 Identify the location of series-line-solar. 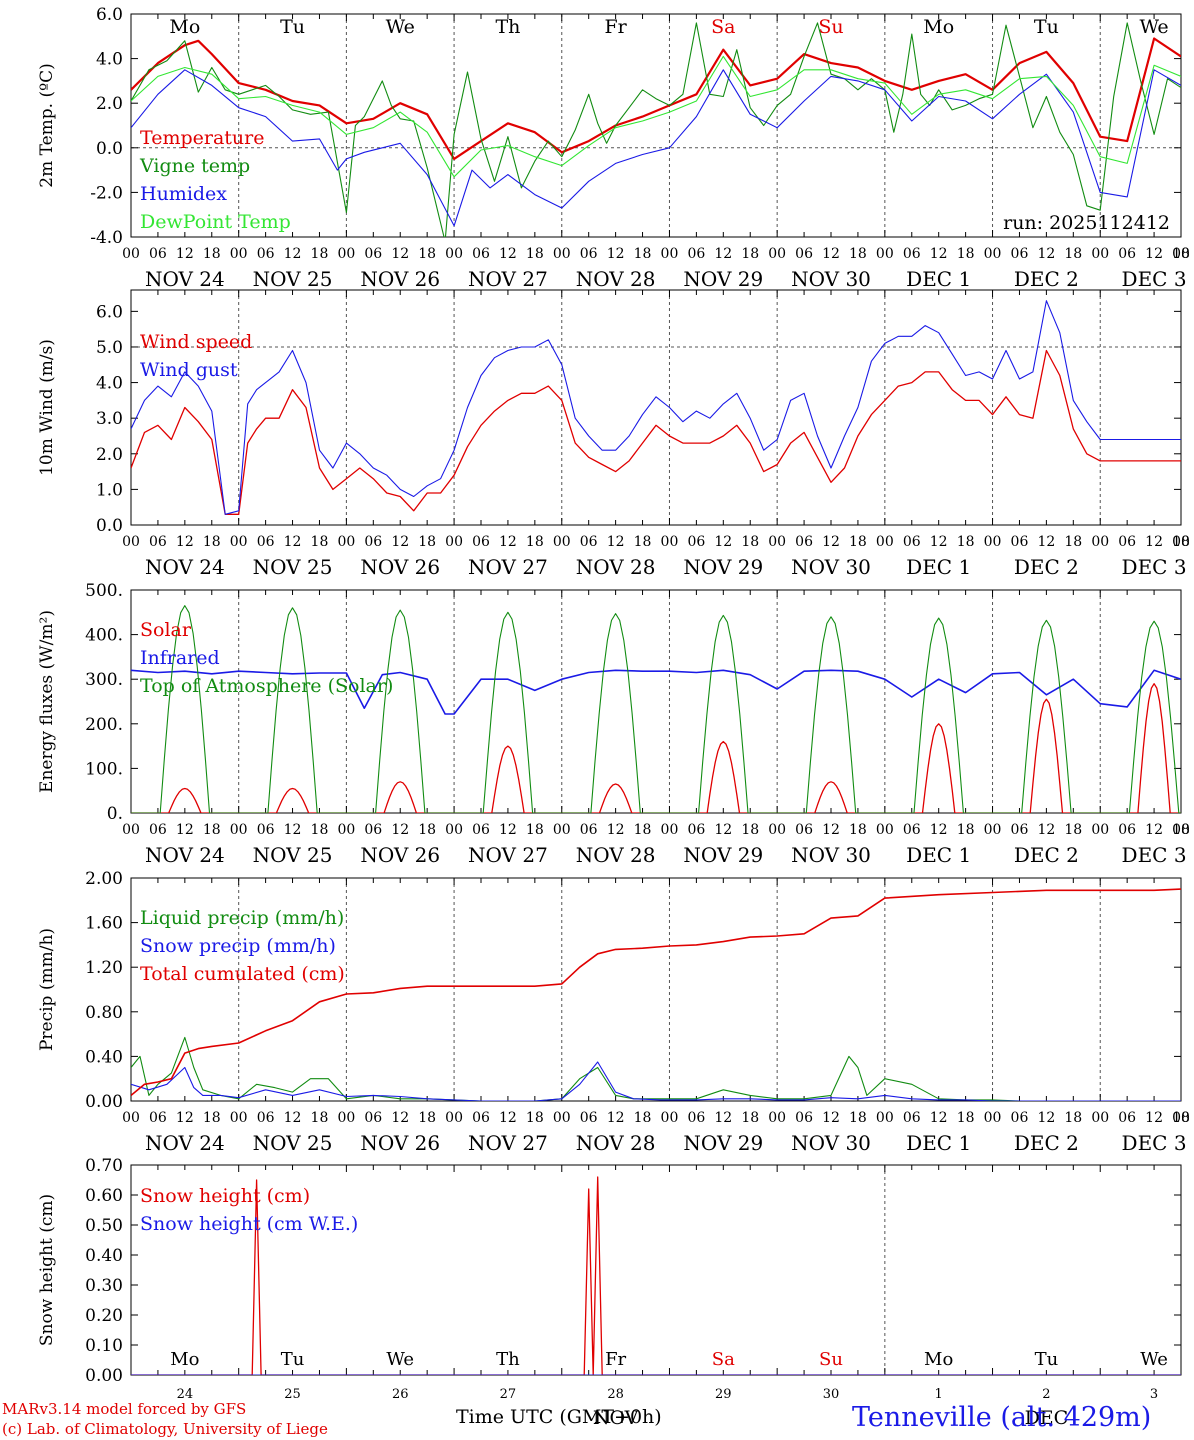
(656, 748).